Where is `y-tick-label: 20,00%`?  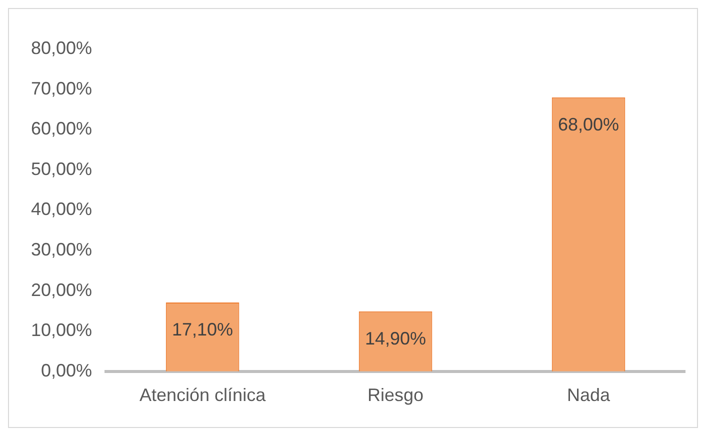 y-tick-label: 20,00% is located at coordinates (61, 290).